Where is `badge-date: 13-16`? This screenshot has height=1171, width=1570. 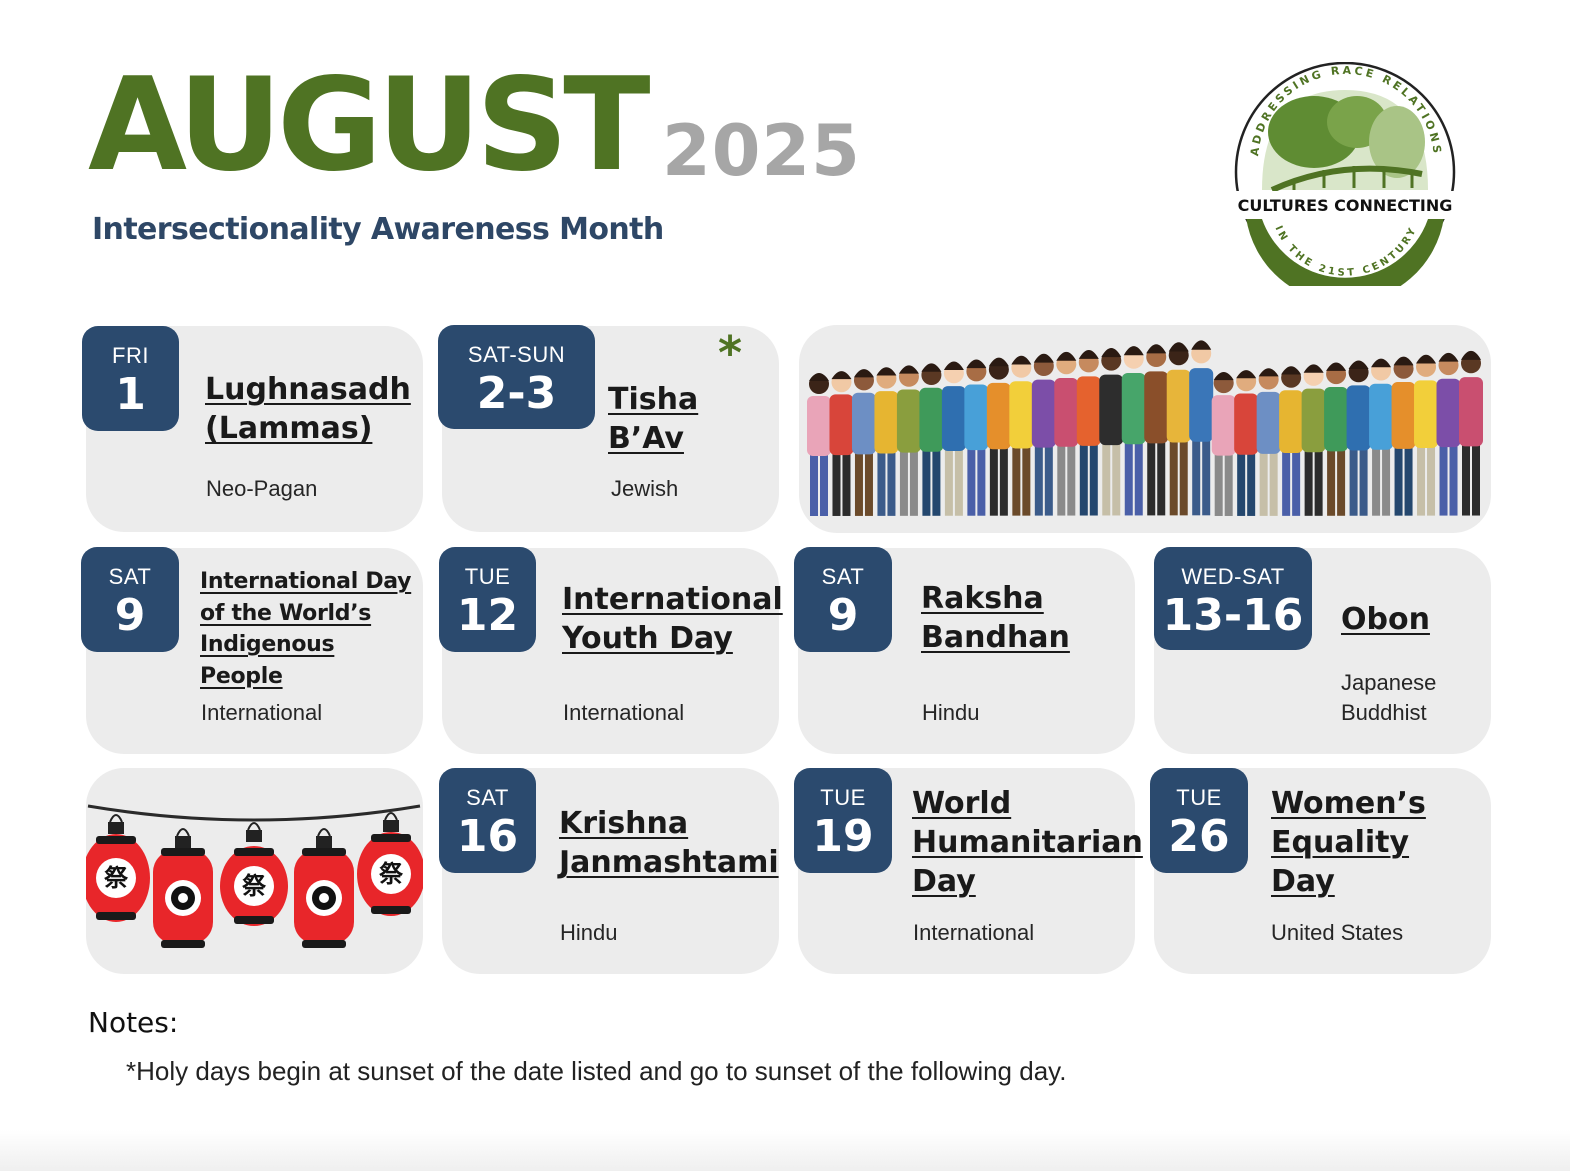 badge-date: 13-16 is located at coordinates (1233, 615).